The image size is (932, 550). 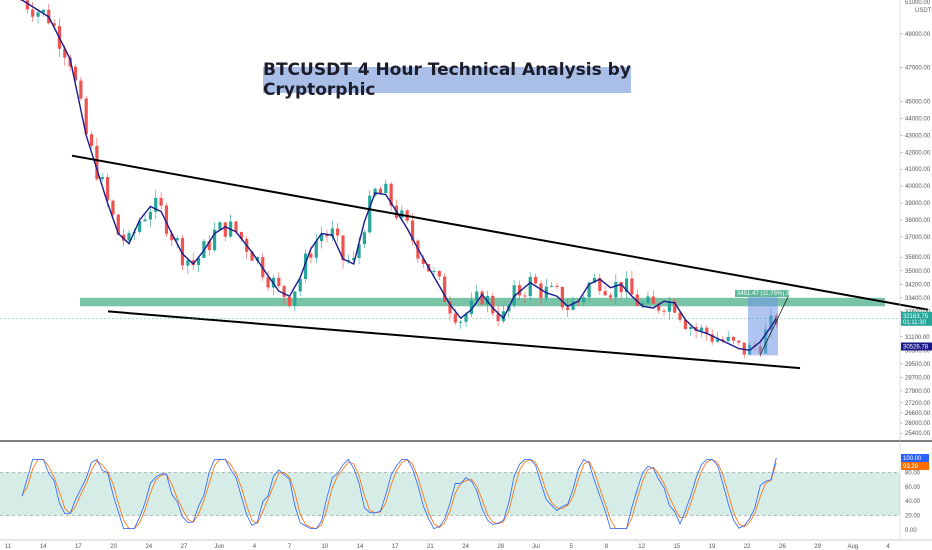 I want to click on time-tick-label: 19, so click(x=712, y=547).